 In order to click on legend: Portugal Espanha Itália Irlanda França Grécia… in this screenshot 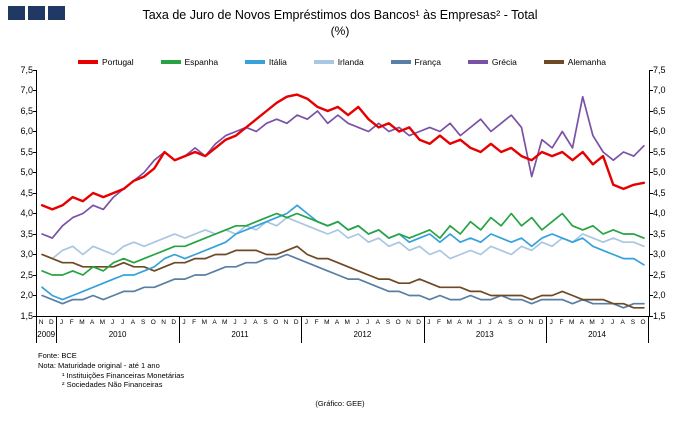, I will do `click(342, 62)`.